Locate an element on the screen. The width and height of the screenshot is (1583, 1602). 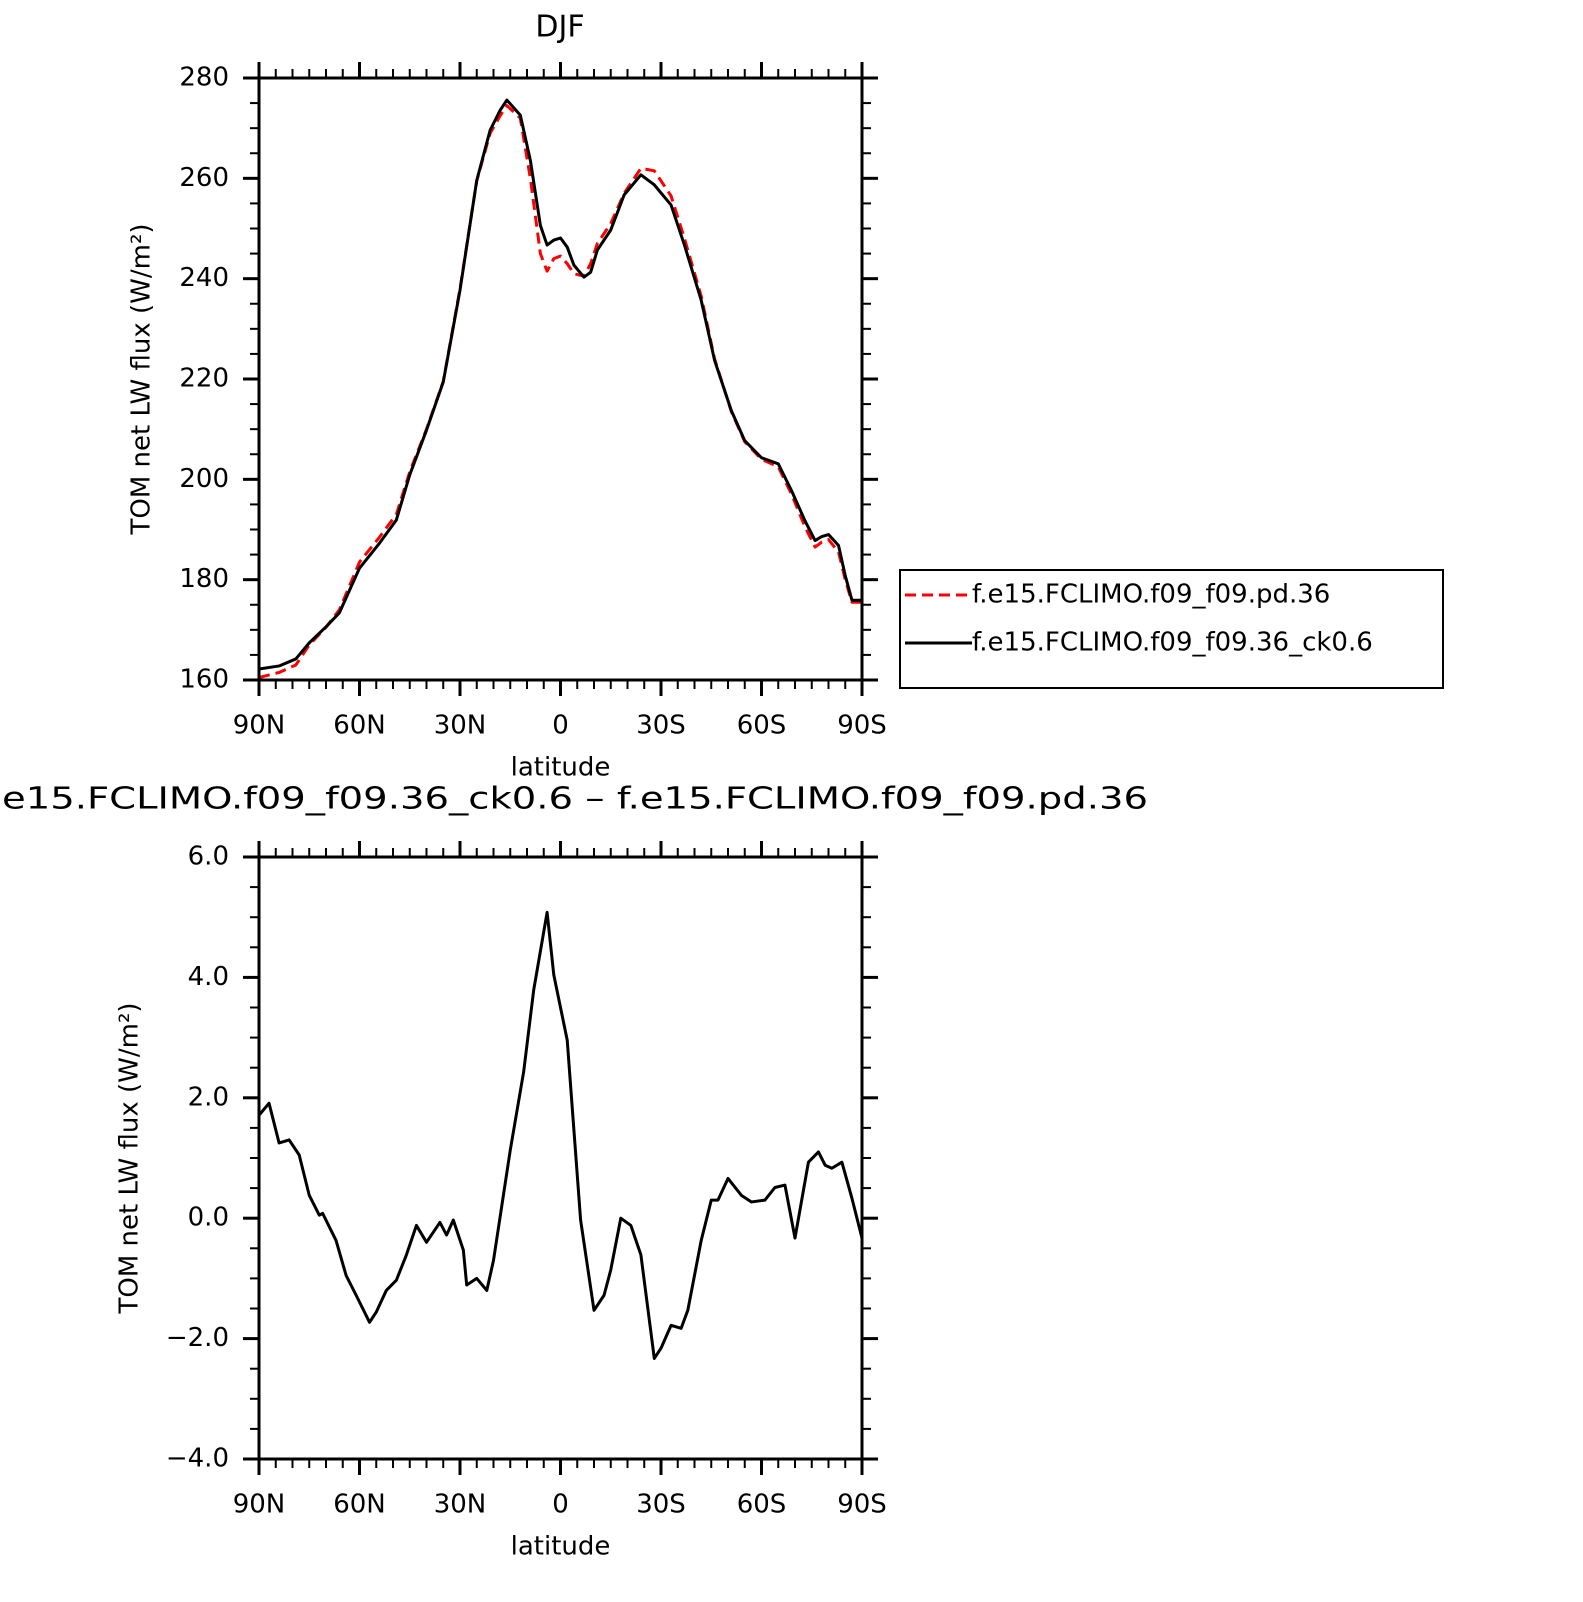
y-tick-label: 0.0 is located at coordinates (208, 1218).